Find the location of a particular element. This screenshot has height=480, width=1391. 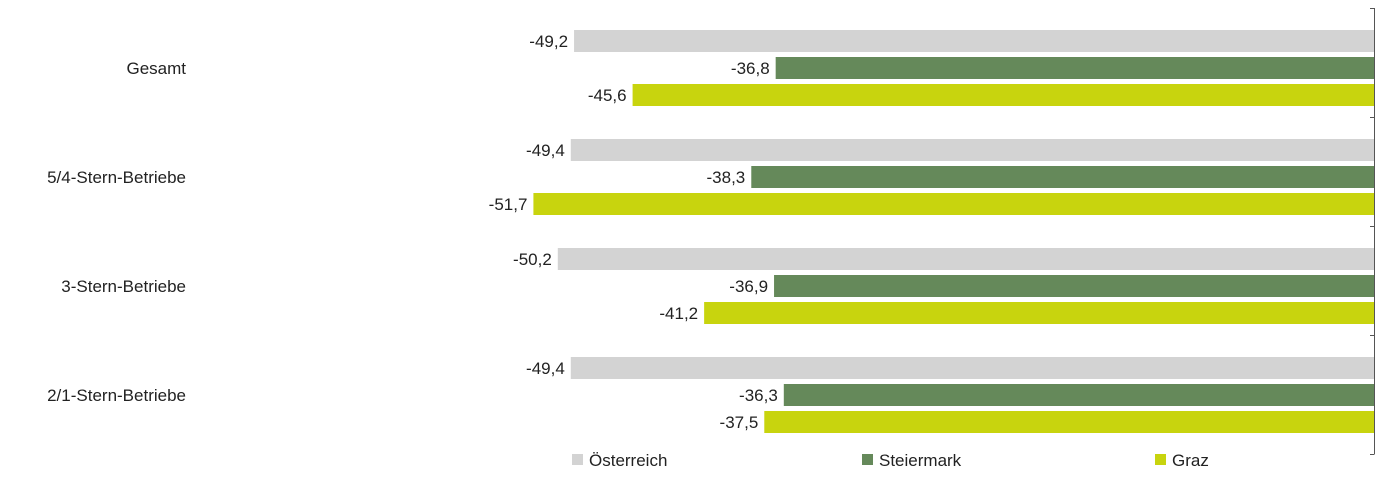

bar-steiermark-2-1-stern-betriebe is located at coordinates (1079, 395).